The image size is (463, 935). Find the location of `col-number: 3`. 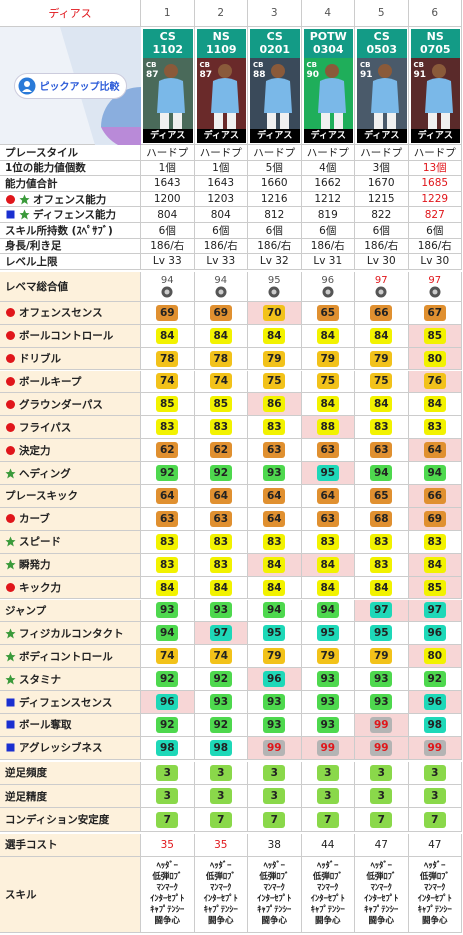

col-number: 3 is located at coordinates (274, 13).